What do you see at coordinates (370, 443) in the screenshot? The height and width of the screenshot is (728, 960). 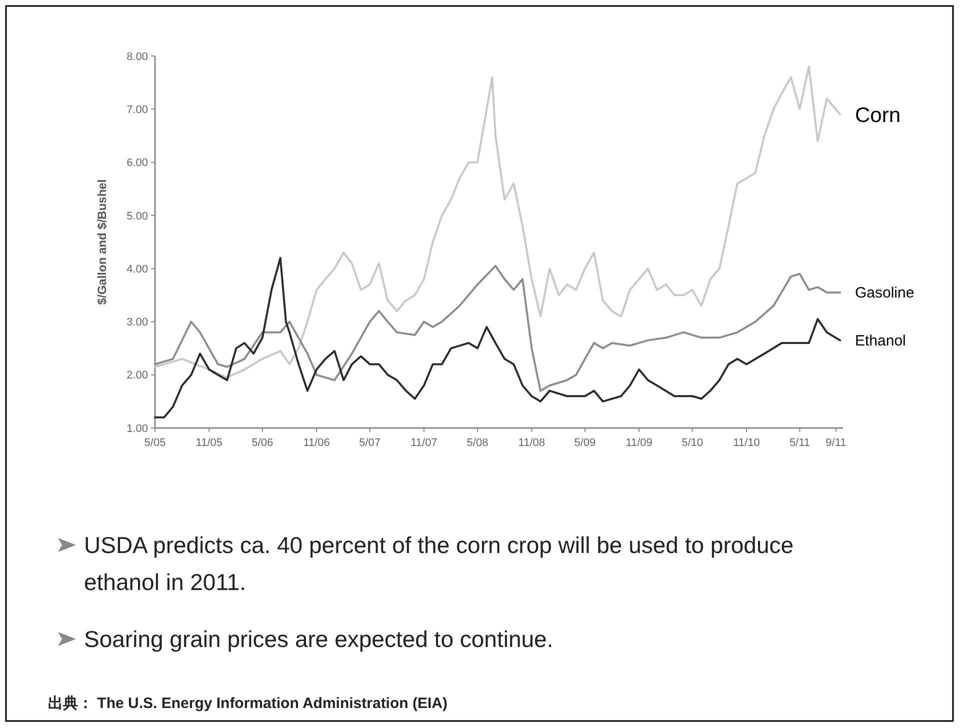 I see `x-tick-label: 5/07` at bounding box center [370, 443].